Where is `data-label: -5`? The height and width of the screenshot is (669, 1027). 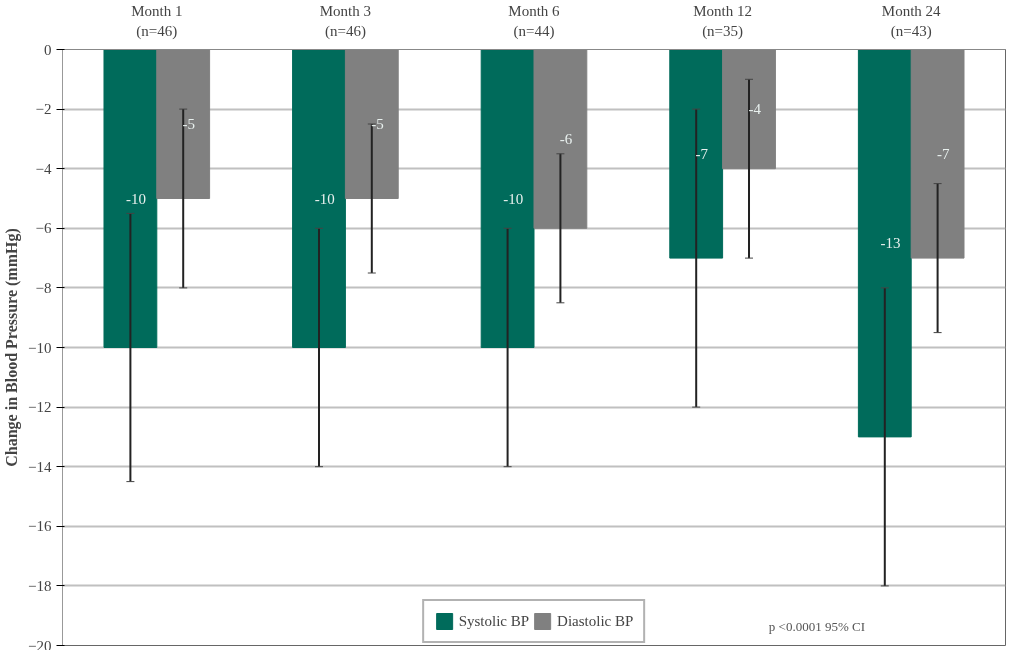
data-label: -5 is located at coordinates (377, 124).